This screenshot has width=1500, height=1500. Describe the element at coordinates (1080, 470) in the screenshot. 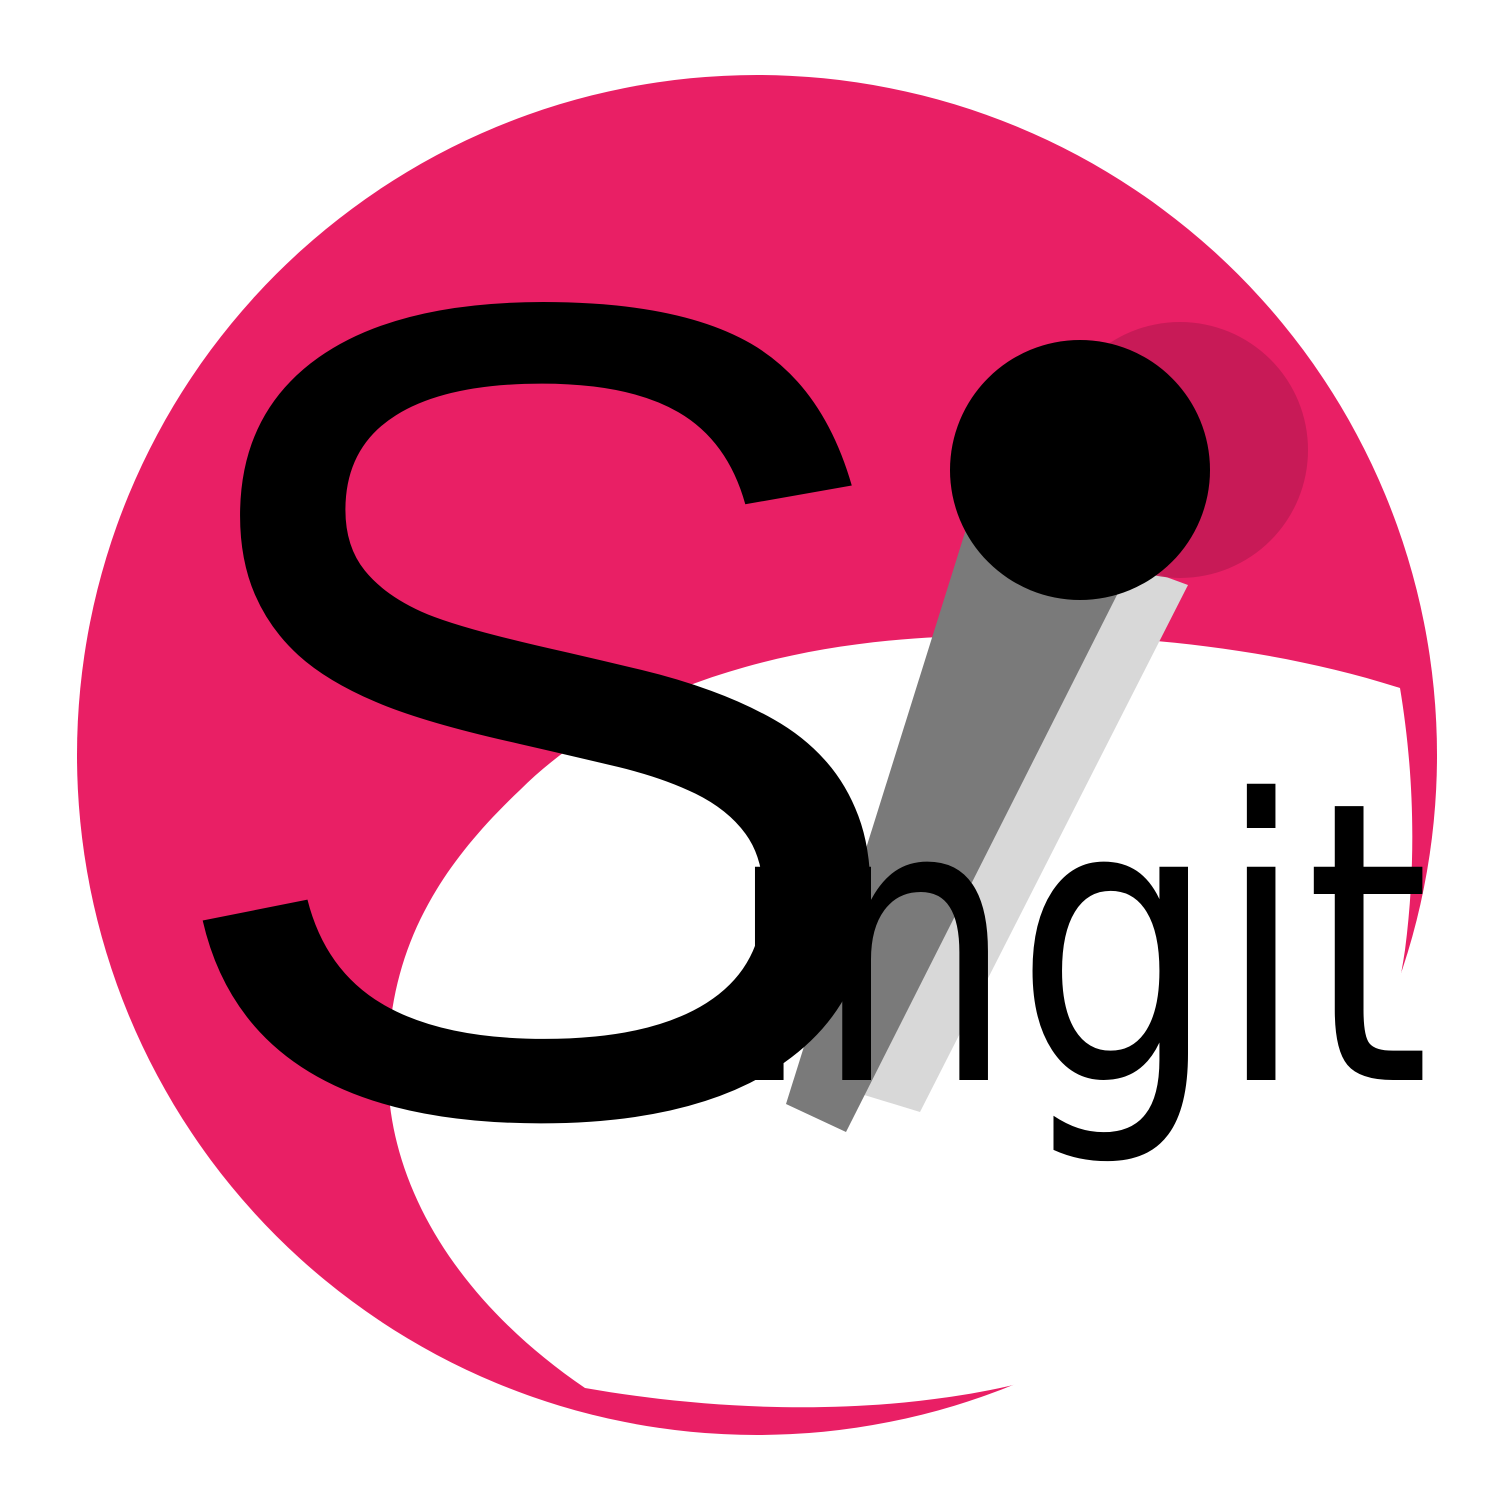

I see `microphone-ball` at that location.